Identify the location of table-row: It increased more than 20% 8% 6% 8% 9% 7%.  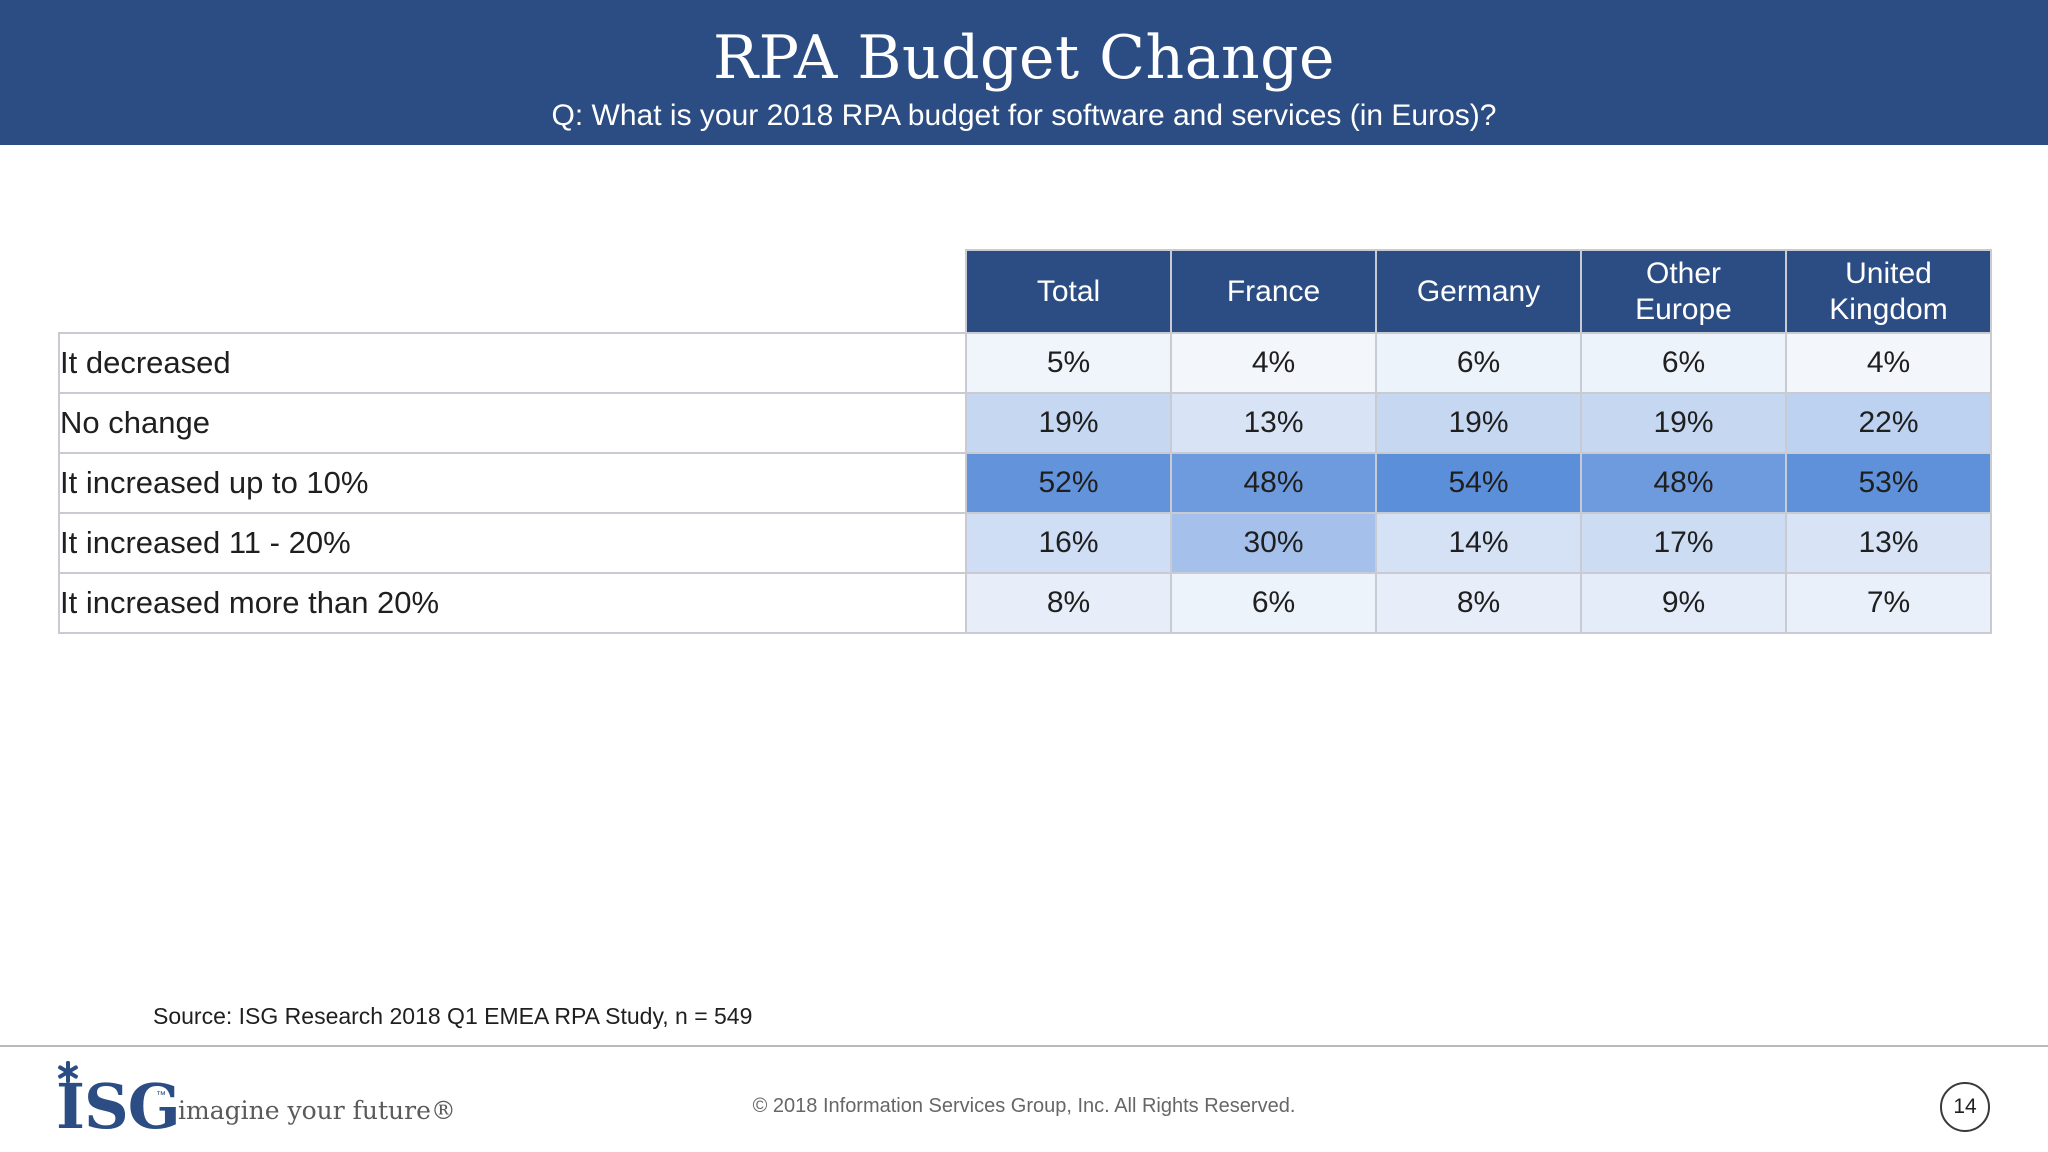
(1025, 603).